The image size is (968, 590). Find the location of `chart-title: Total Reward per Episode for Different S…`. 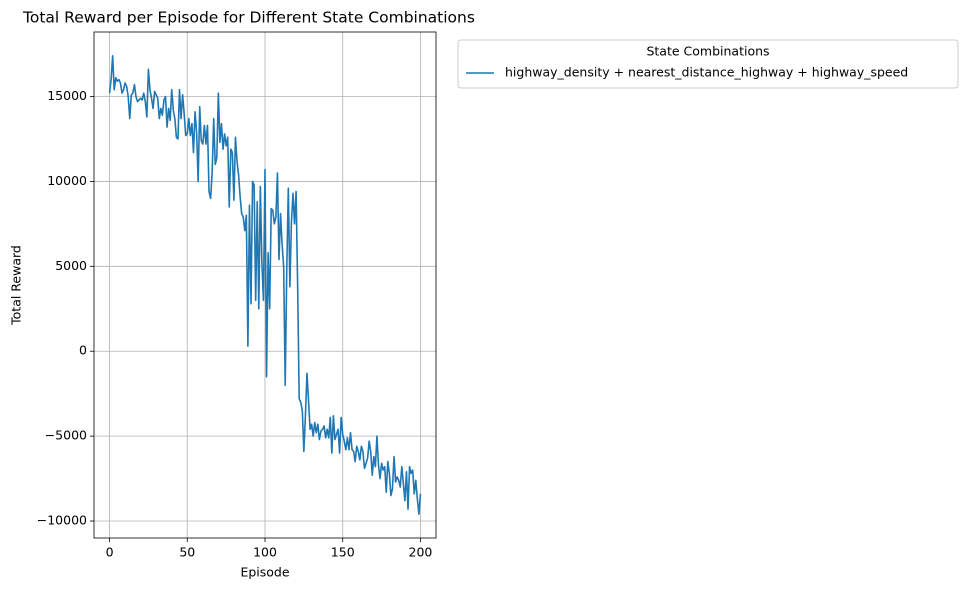

chart-title: Total Reward per Episode for Different S… is located at coordinates (248, 18).